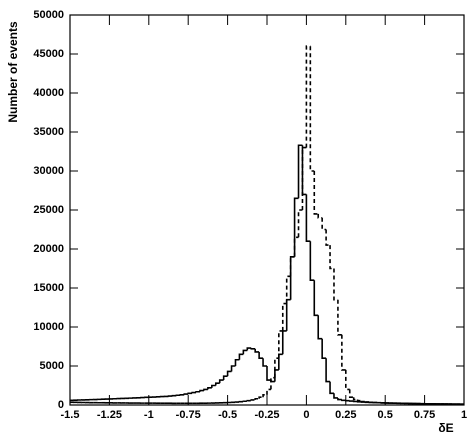 This screenshot has height=447, width=474. I want to click on x-tick-label: 0.5, so click(385, 415).